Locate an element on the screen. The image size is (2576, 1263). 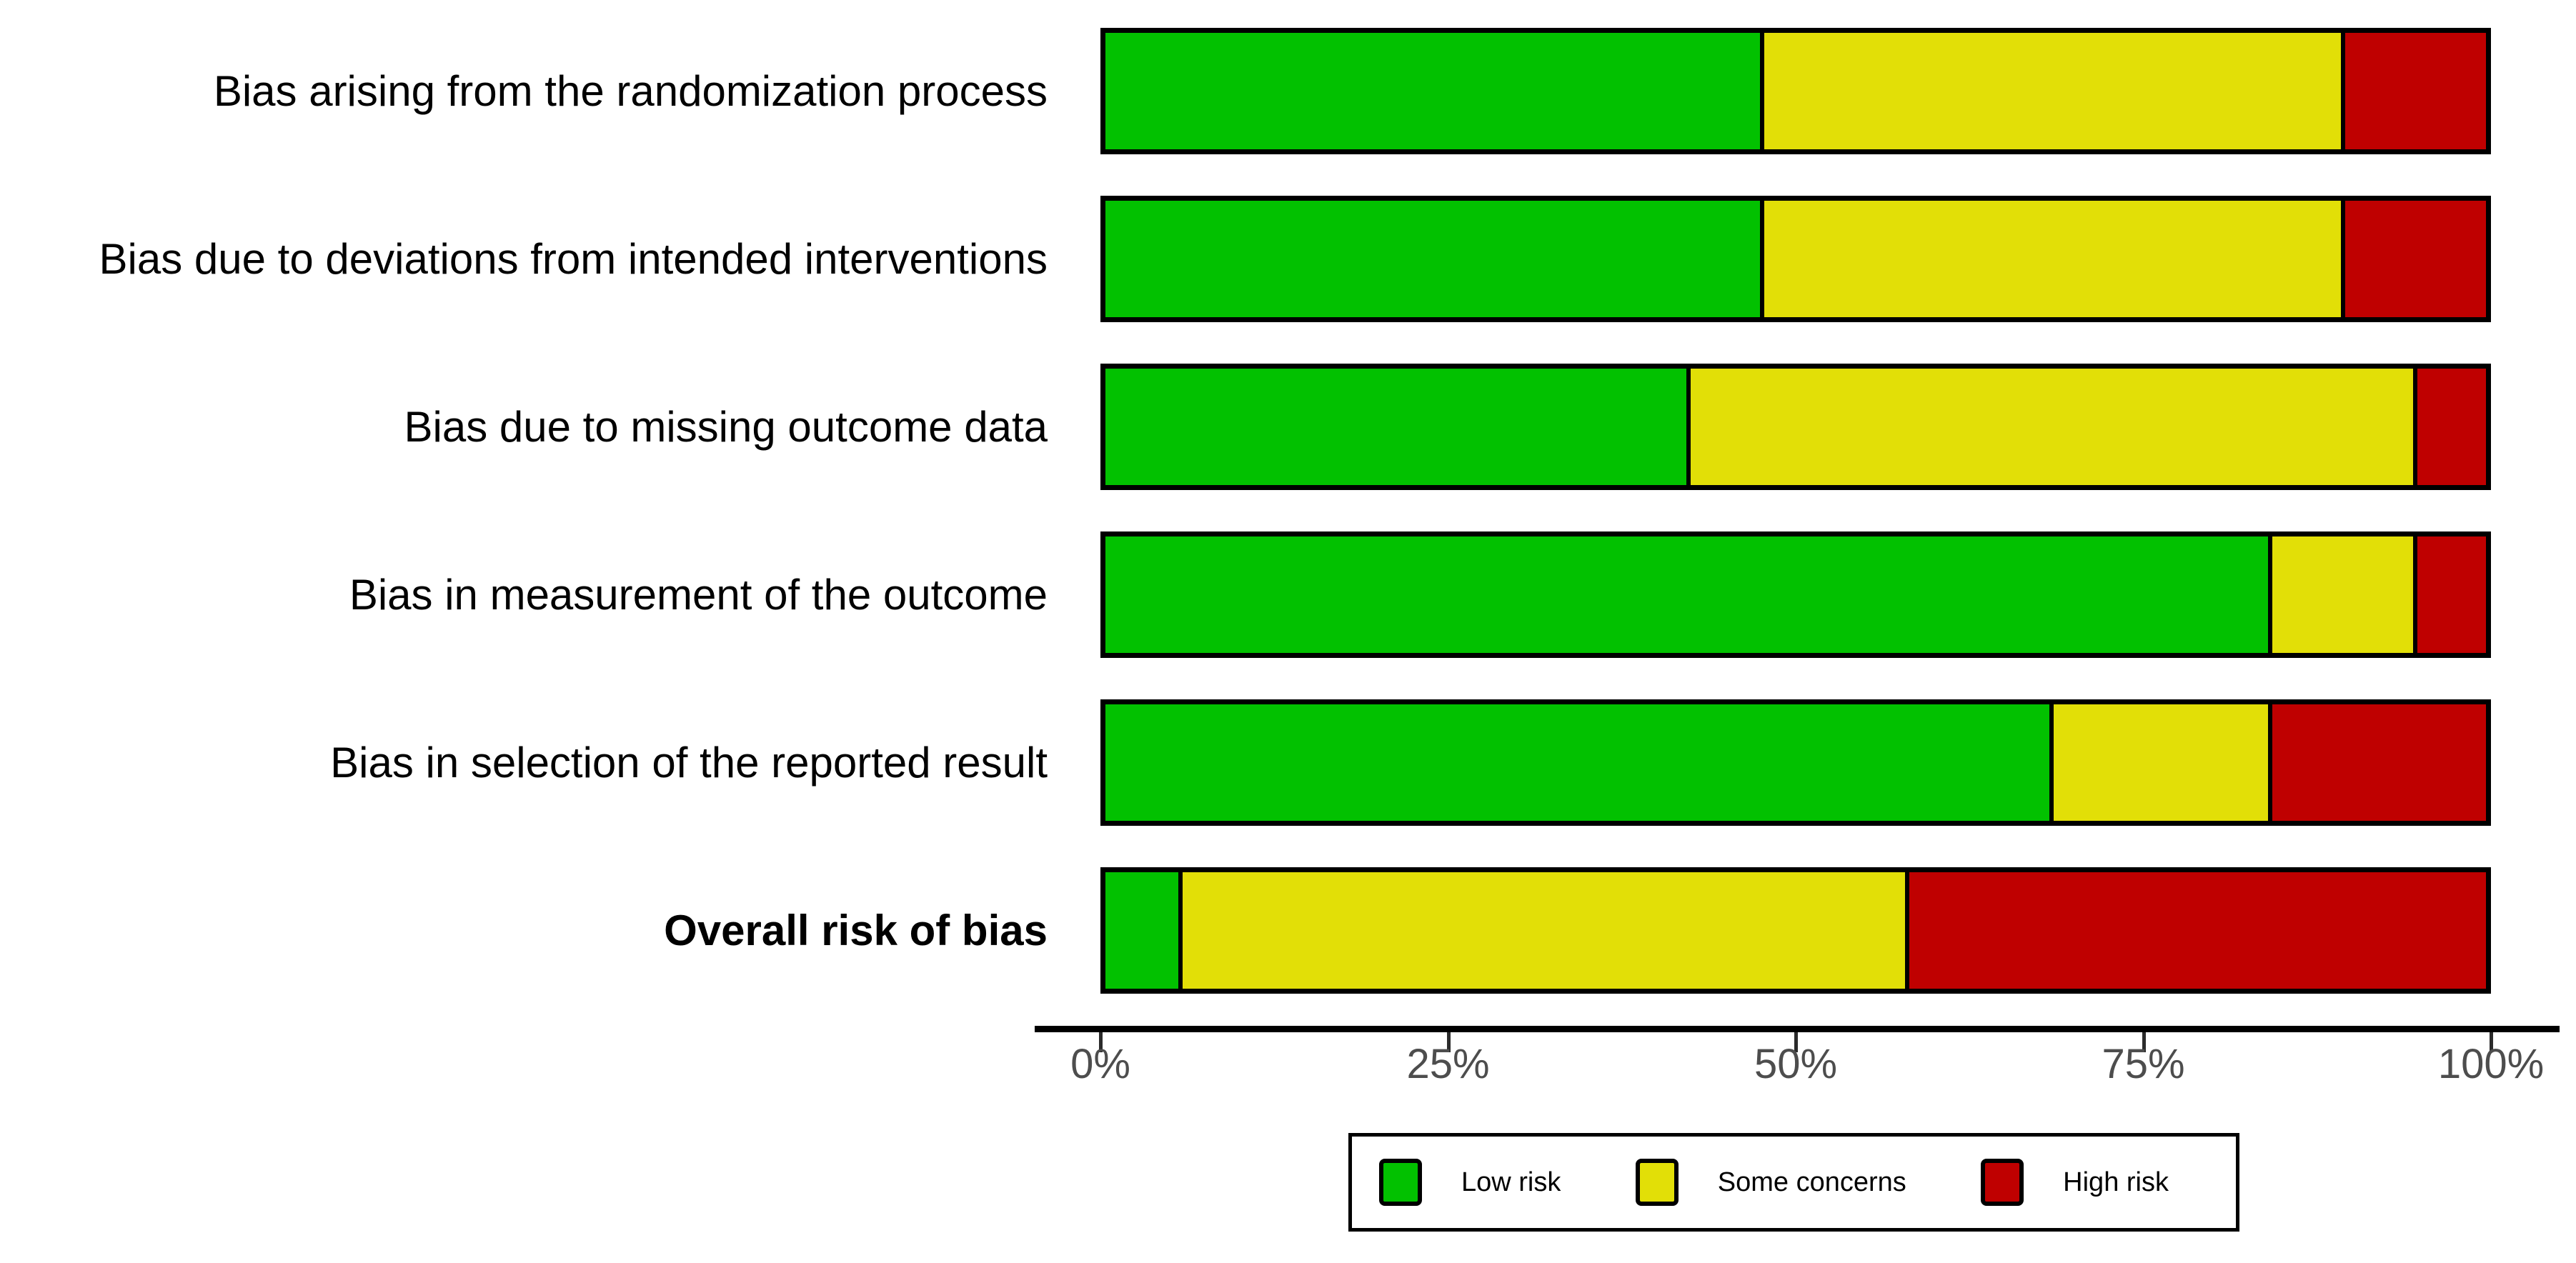
legend-label-low-risk: Low risk is located at coordinates (1511, 1182).